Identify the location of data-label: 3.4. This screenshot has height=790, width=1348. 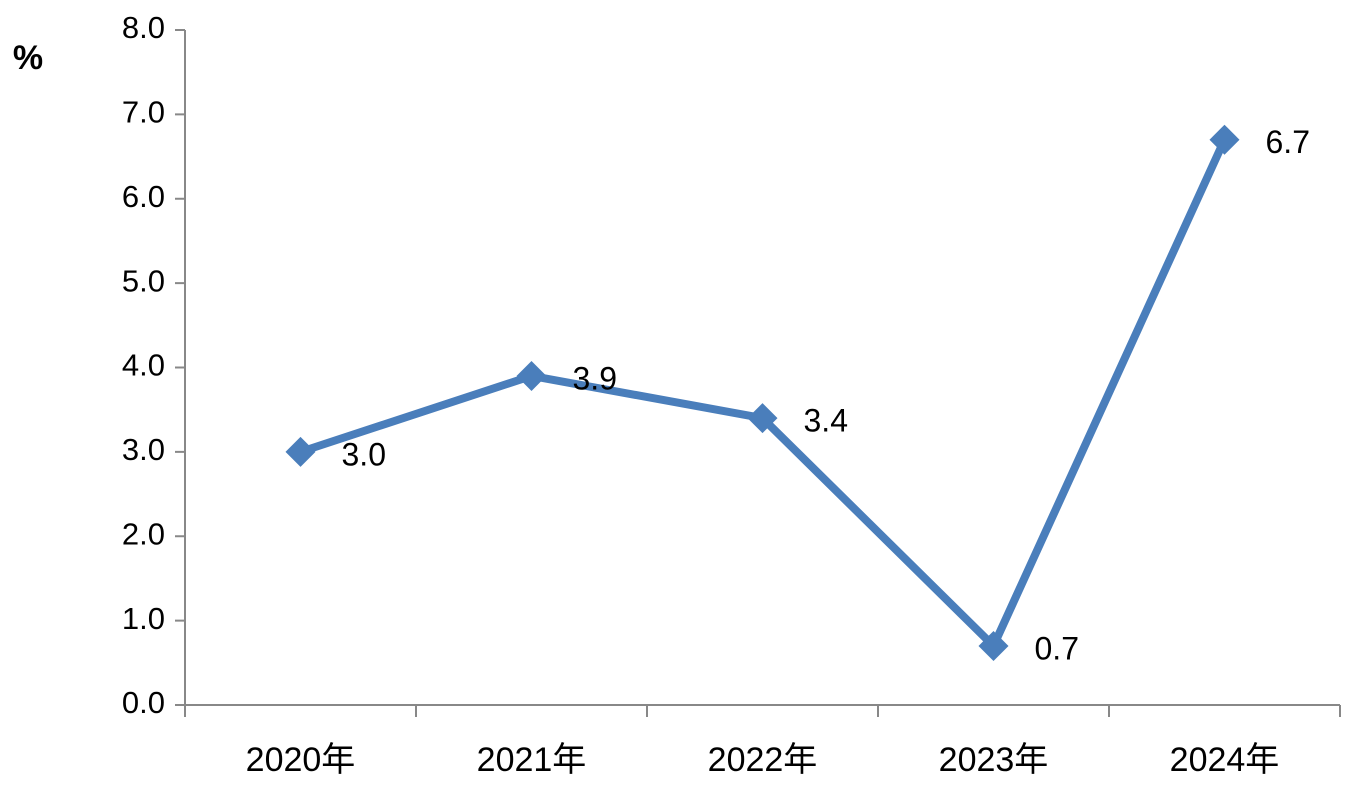
(826, 421).